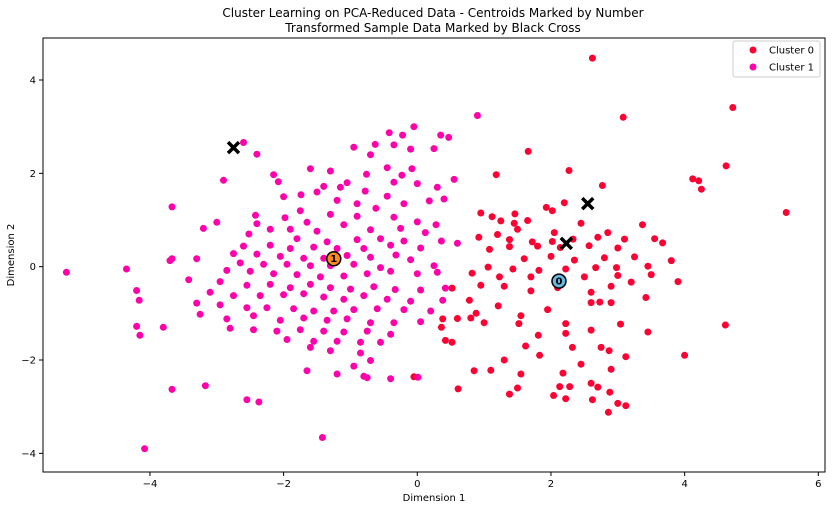 Image resolution: width=834 pixels, height=511 pixels. I want to click on sample-cross-stroke, so click(233, 147).